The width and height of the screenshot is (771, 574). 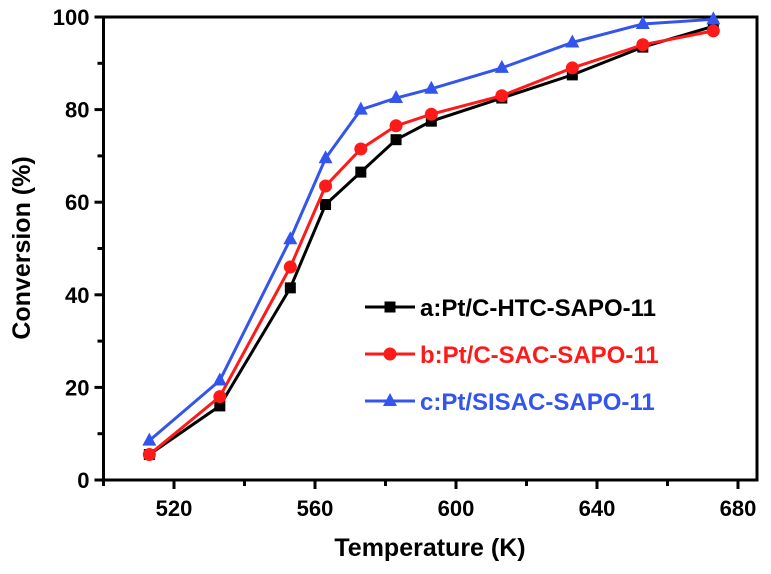 What do you see at coordinates (597, 508) in the screenshot?
I see `x-tick-label: 640` at bounding box center [597, 508].